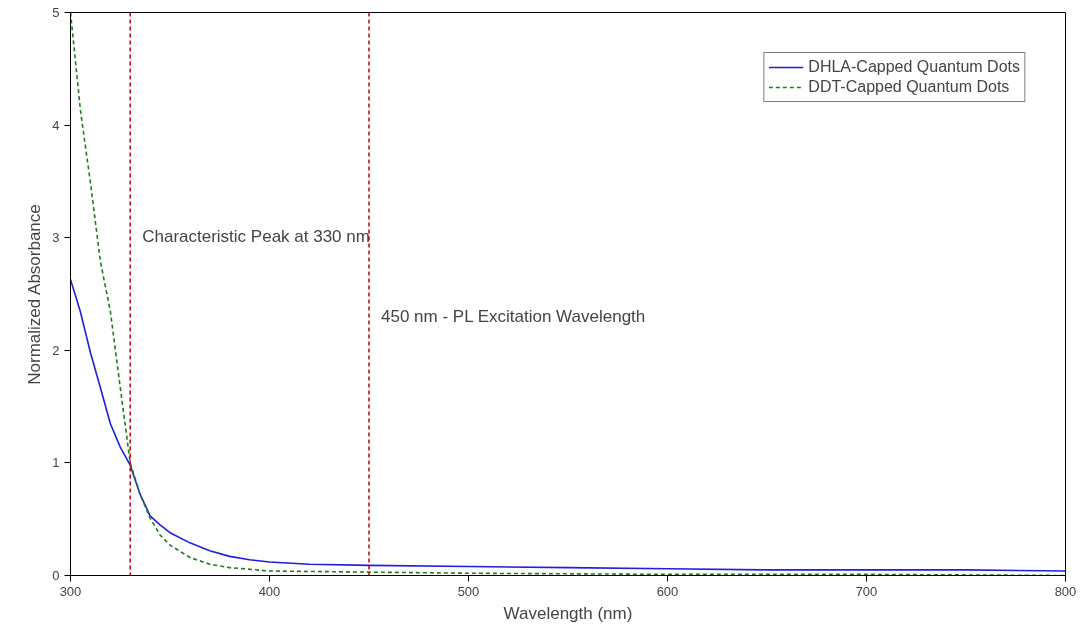 This screenshot has width=1091, height=633. What do you see at coordinates (468, 591) in the screenshot?
I see `x-tick-label: 500` at bounding box center [468, 591].